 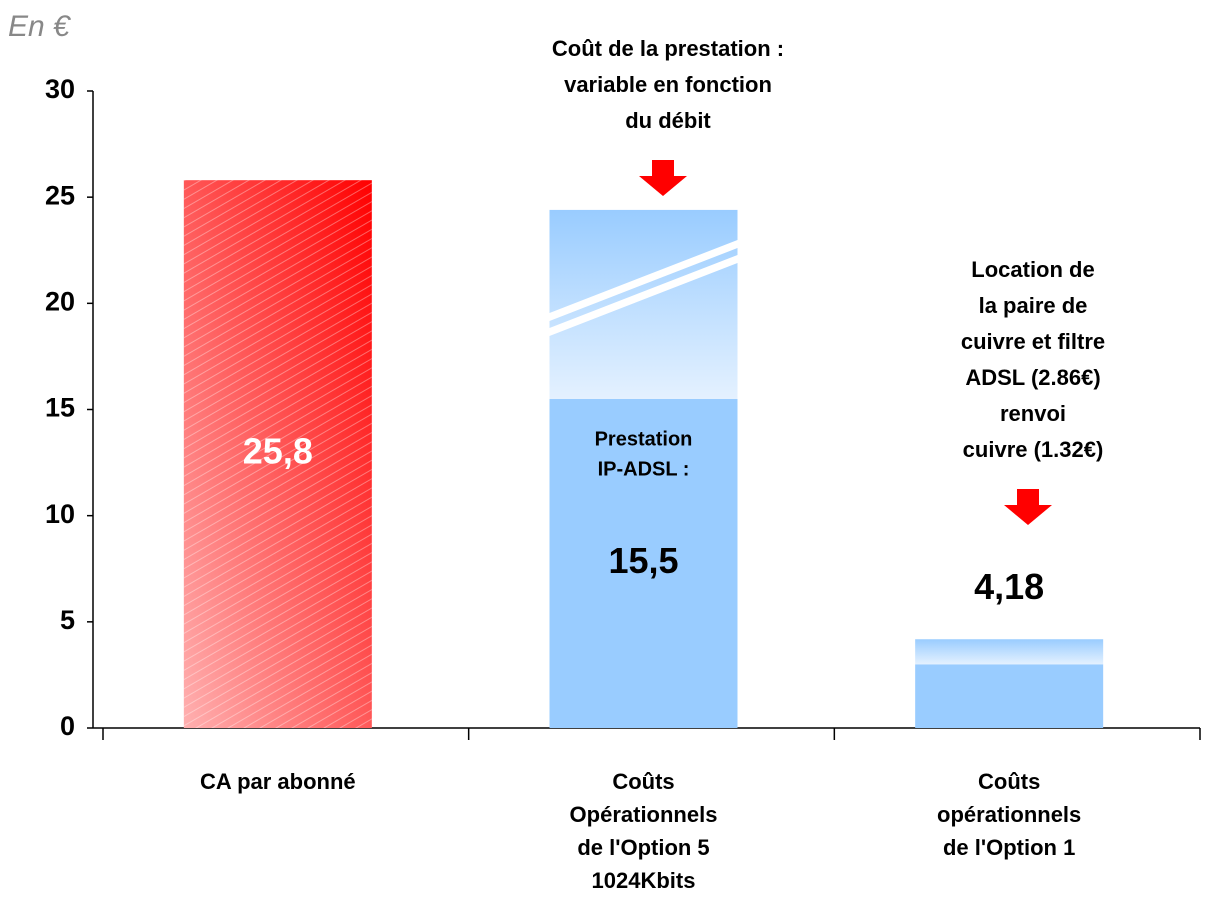 I want to click on annotation: Location de, so click(x=1032, y=269).